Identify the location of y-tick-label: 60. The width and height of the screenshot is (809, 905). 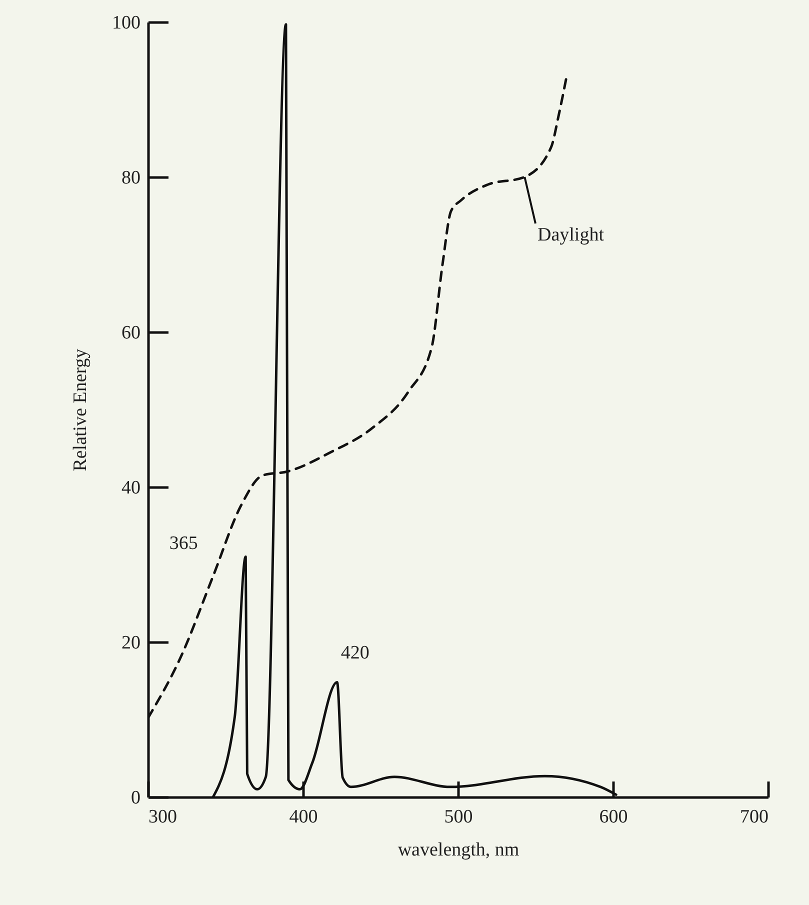
(131, 333).